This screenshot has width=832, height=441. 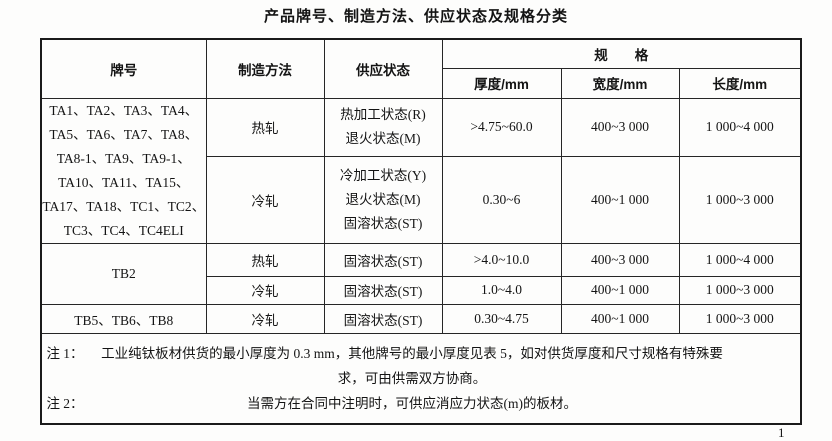 What do you see at coordinates (124, 182) in the screenshot?
I see `grade-line: TA10、TA11、TA15、` at bounding box center [124, 182].